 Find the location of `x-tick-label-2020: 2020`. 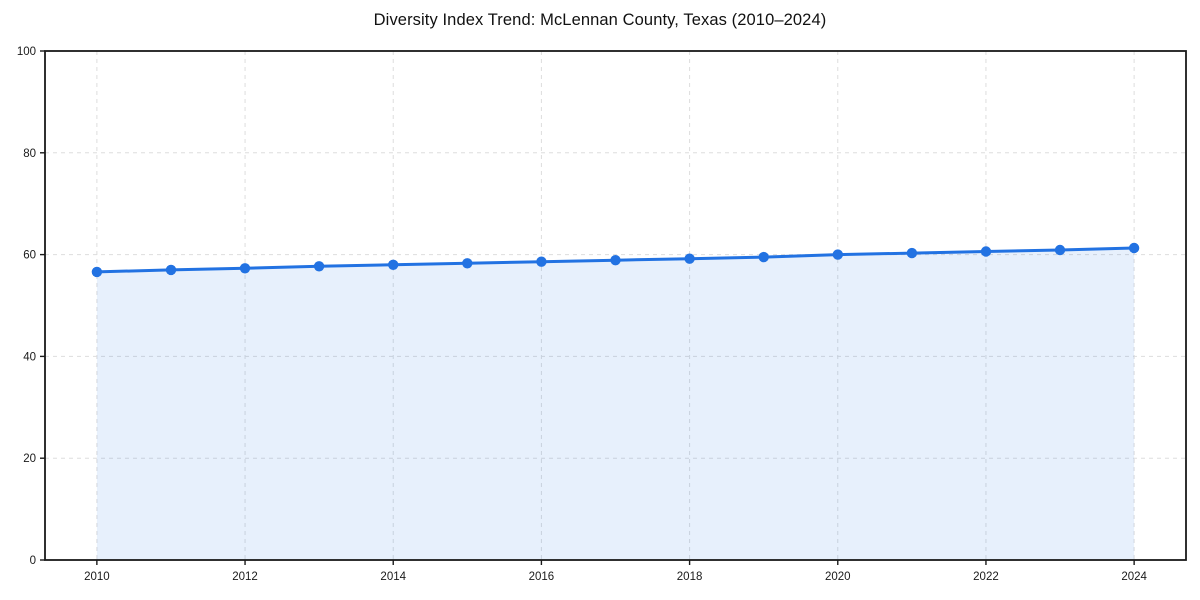

x-tick-label-2020: 2020 is located at coordinates (838, 577).